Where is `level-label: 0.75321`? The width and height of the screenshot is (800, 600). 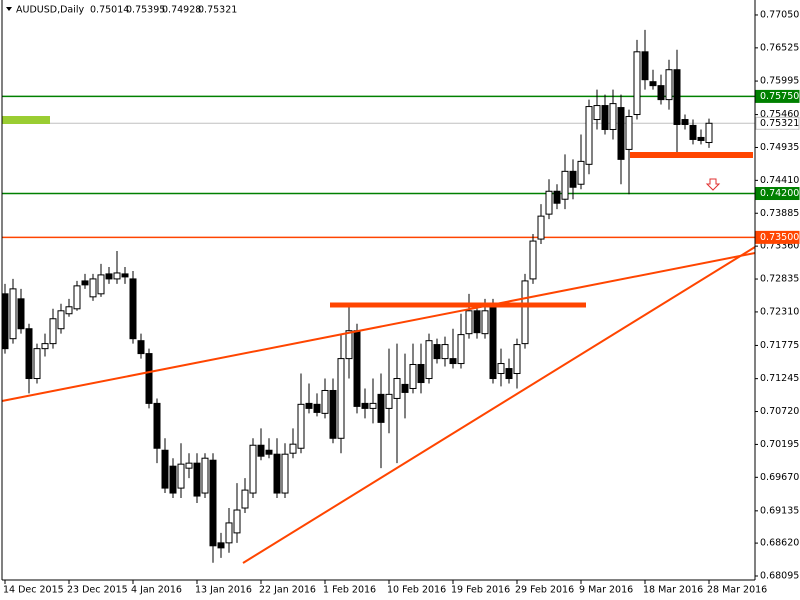
level-label: 0.75321 is located at coordinates (779, 123).